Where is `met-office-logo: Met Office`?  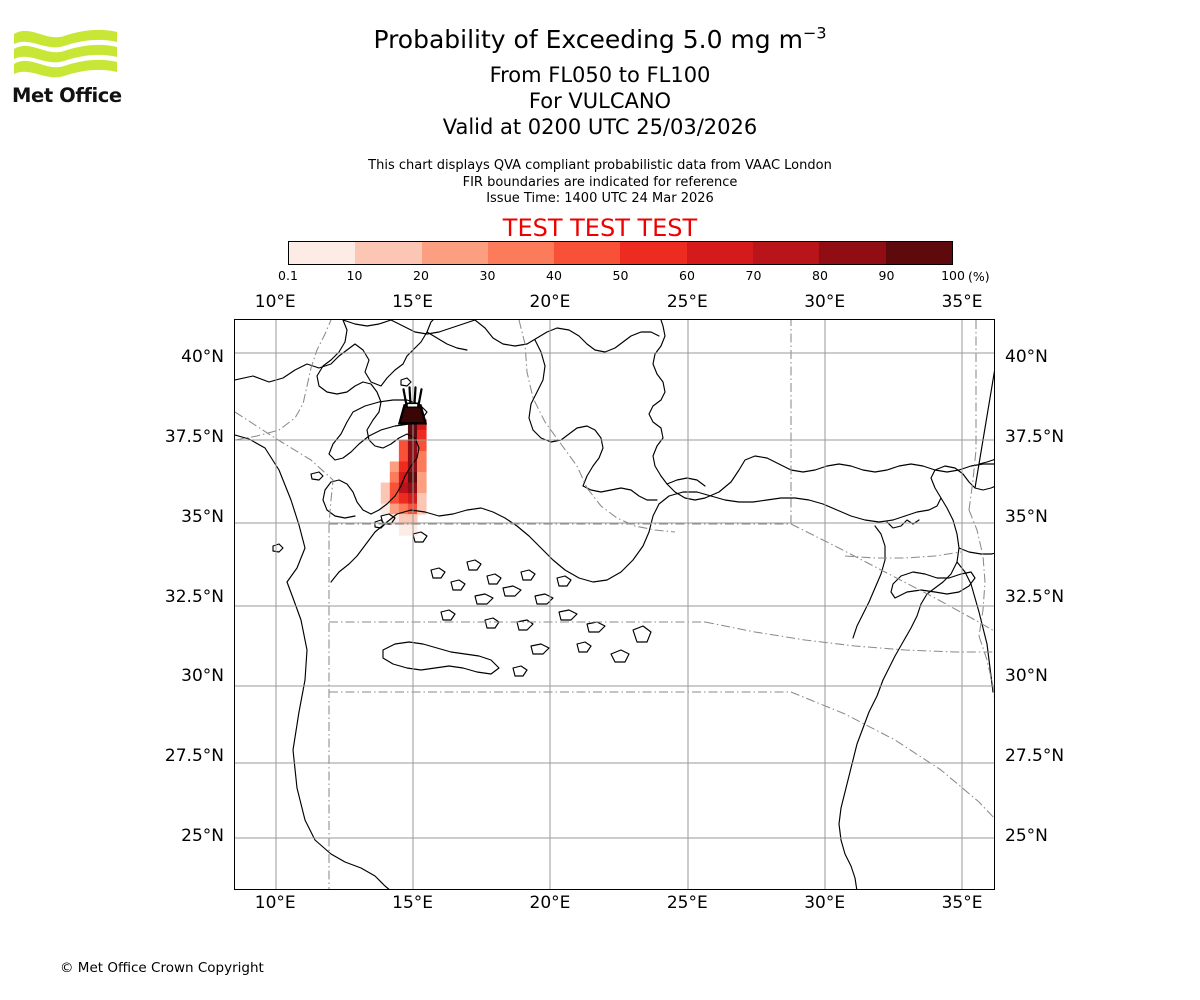
met-office-logo: Met Office is located at coordinates (67, 68).